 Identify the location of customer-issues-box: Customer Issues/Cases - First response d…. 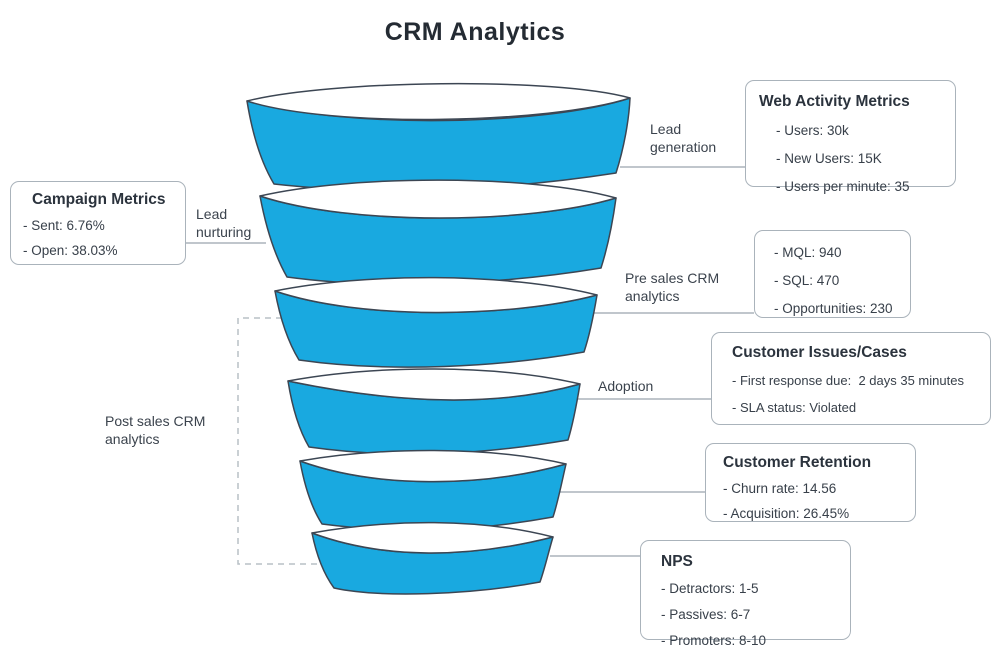
(851, 378).